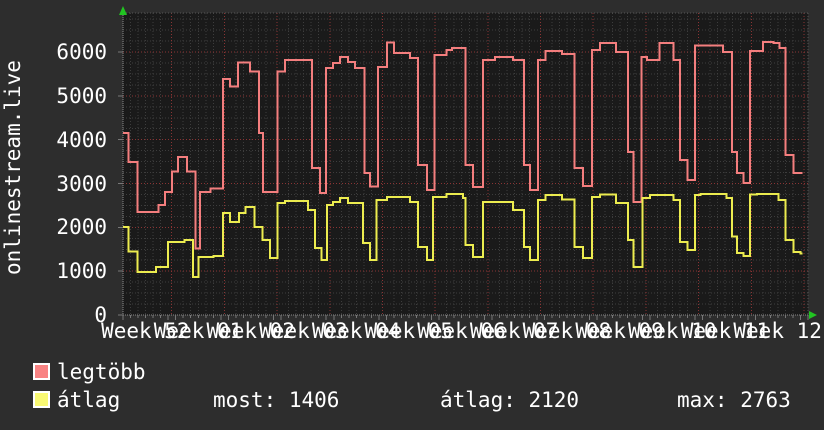  What do you see at coordinates (41, 371) in the screenshot?
I see `legend-swatch-legtobb` at bounding box center [41, 371].